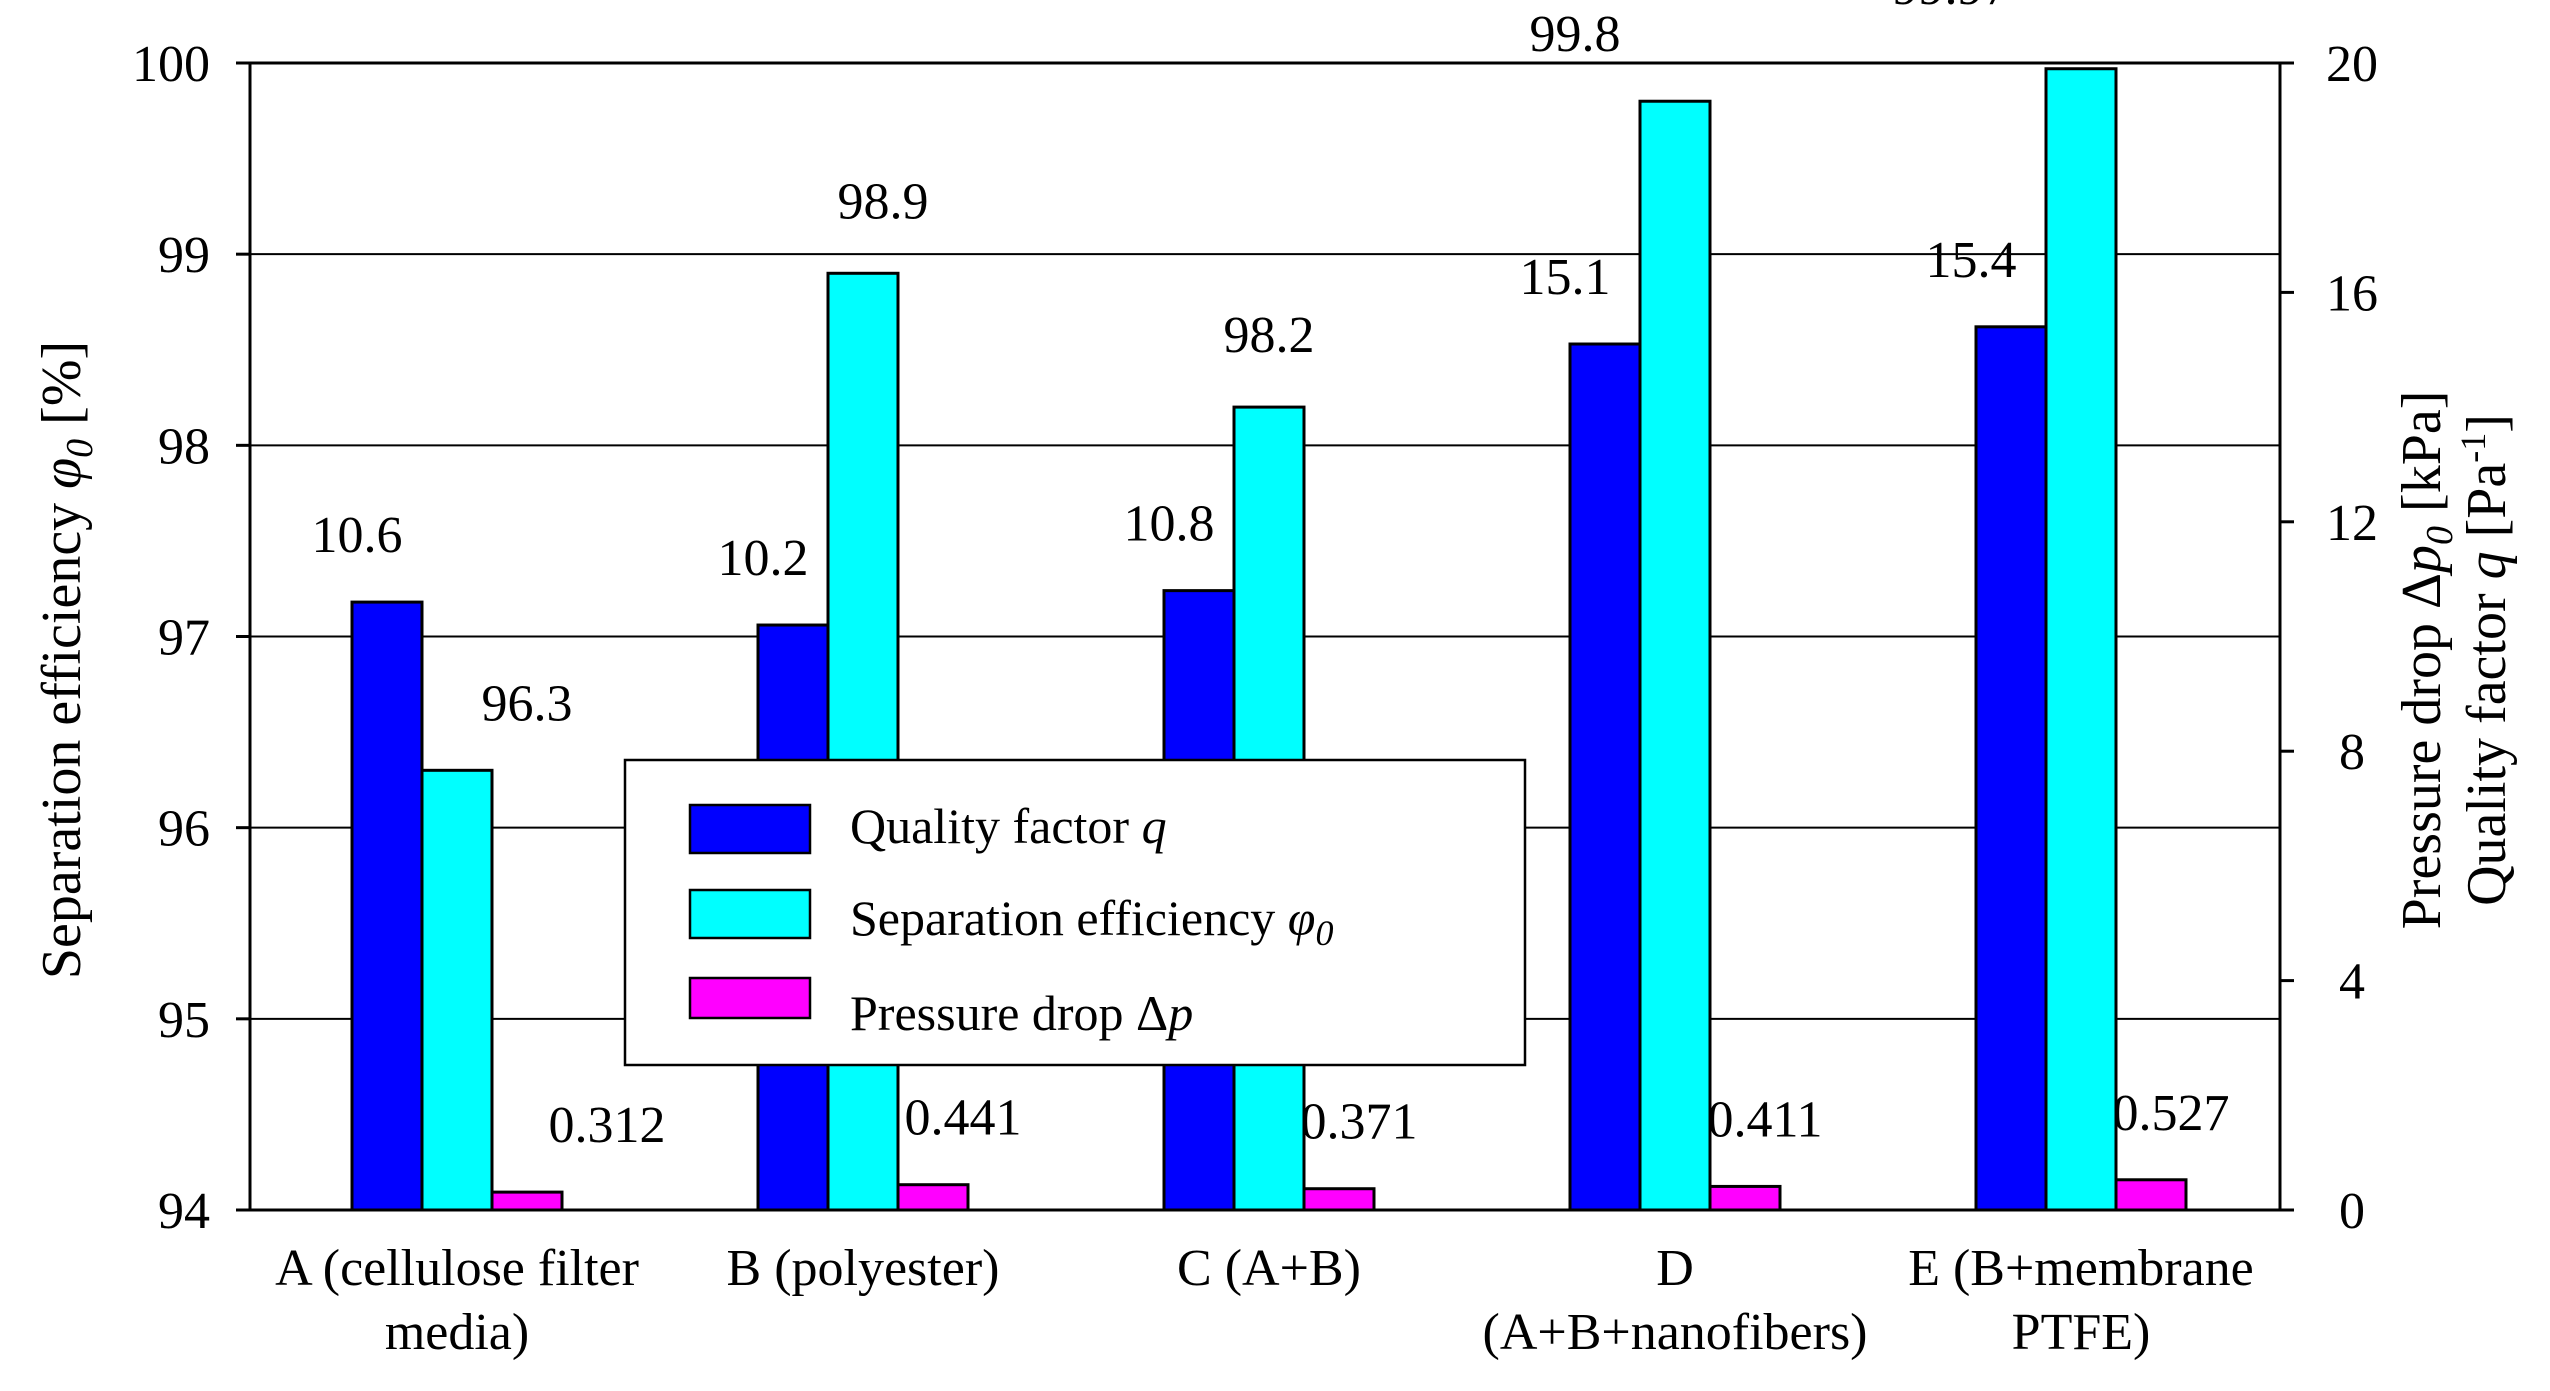 The width and height of the screenshot is (2550, 1391). What do you see at coordinates (2352, 523) in the screenshot?
I see `right-tick-label: 12` at bounding box center [2352, 523].